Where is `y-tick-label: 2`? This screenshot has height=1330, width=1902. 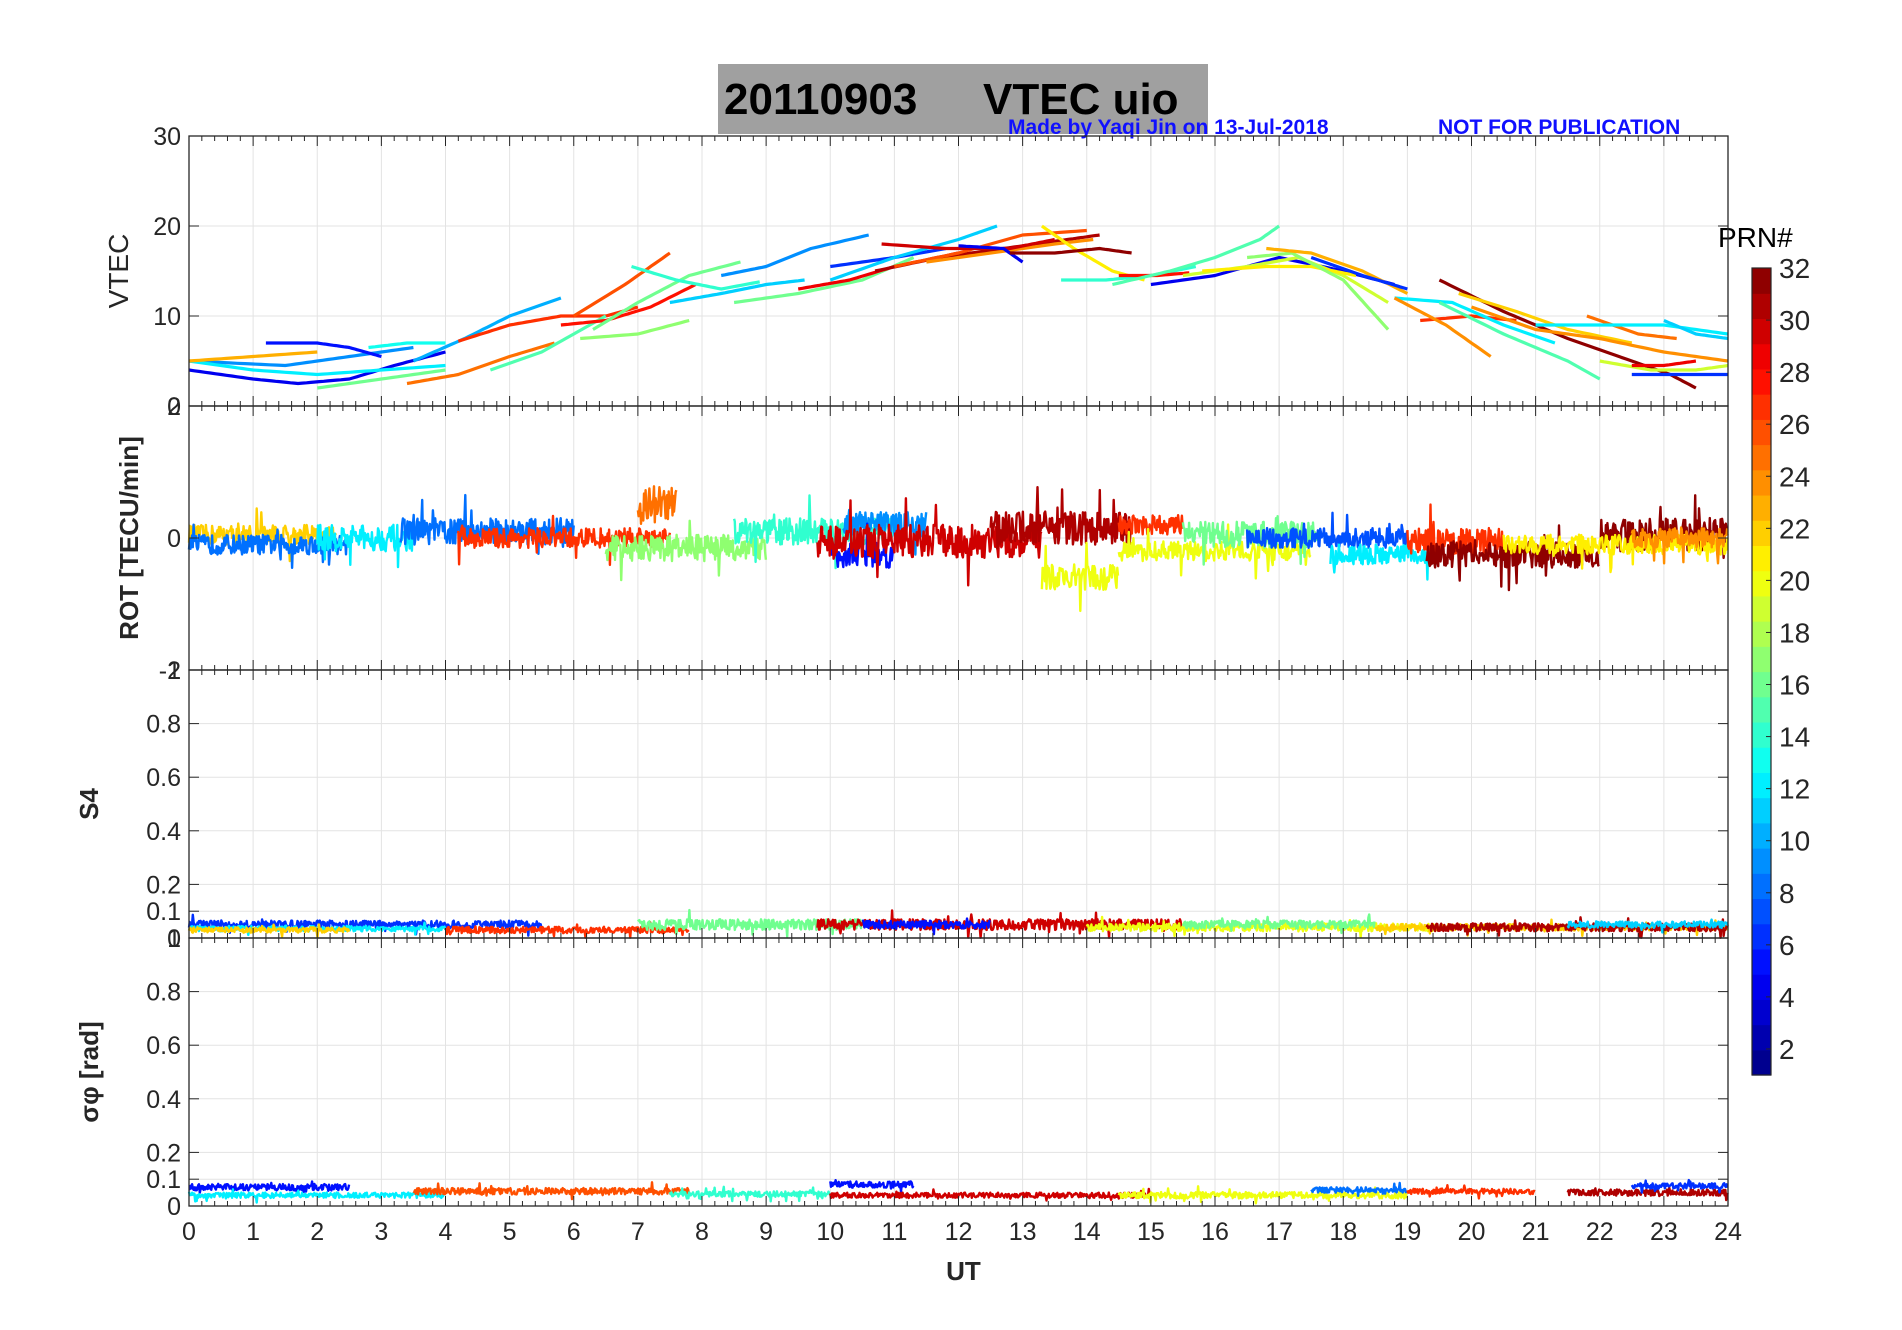 y-tick-label: 2 is located at coordinates (174, 407).